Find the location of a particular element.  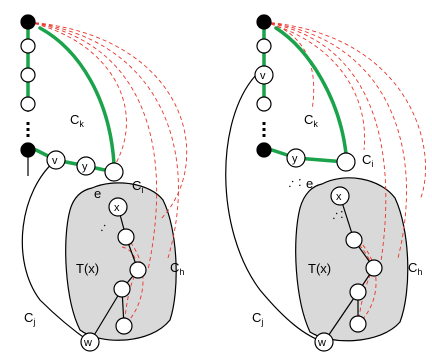

left-node-x: x is located at coordinates (117, 208).